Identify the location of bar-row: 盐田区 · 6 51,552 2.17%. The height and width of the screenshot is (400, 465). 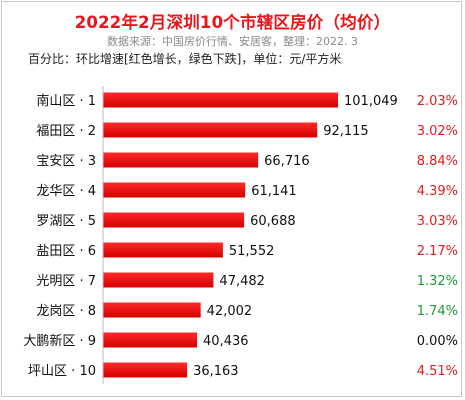
(247, 250).